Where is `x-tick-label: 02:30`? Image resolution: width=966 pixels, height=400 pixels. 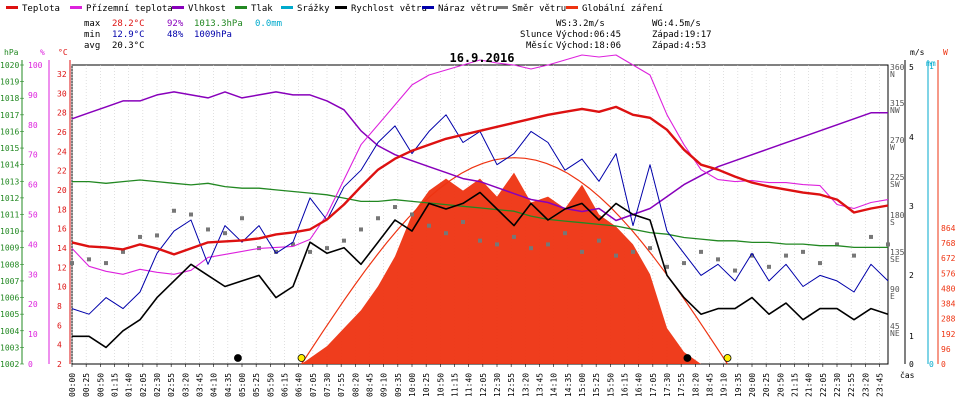 x-tick-label: 02:30 is located at coordinates (157, 385).